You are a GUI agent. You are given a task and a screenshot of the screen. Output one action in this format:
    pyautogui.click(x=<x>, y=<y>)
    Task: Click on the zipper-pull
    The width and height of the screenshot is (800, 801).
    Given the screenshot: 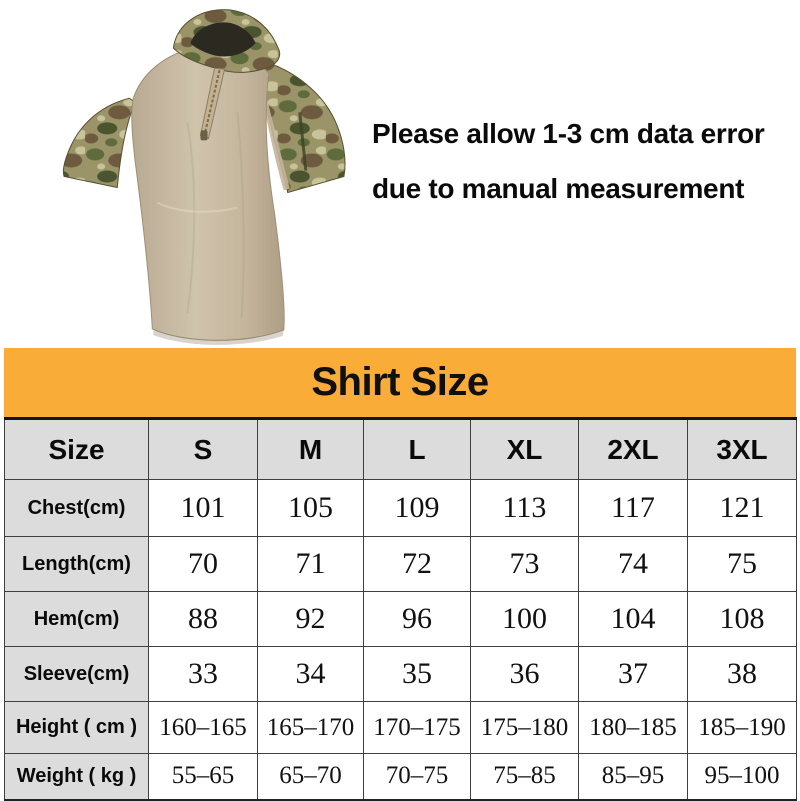 What is the action you would take?
    pyautogui.click(x=204, y=135)
    